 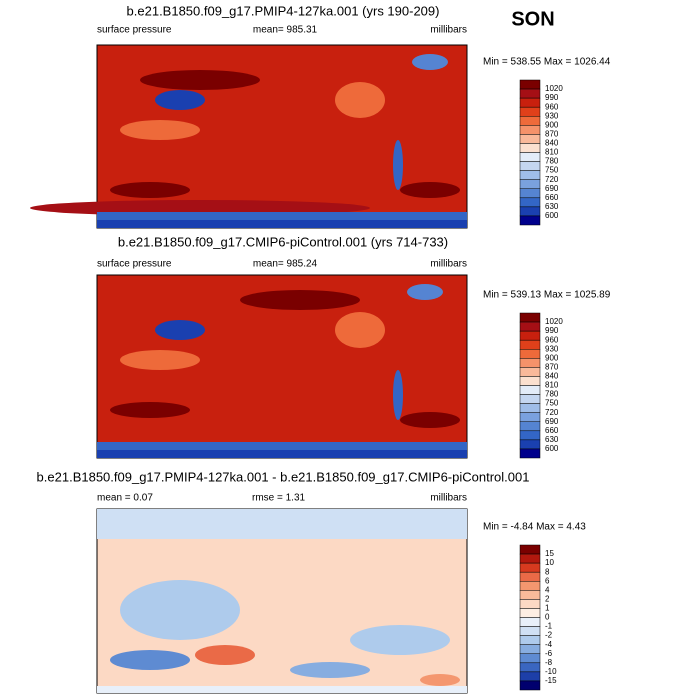 What do you see at coordinates (549, 626) in the screenshot?
I see `colorbar-label: -1` at bounding box center [549, 626].